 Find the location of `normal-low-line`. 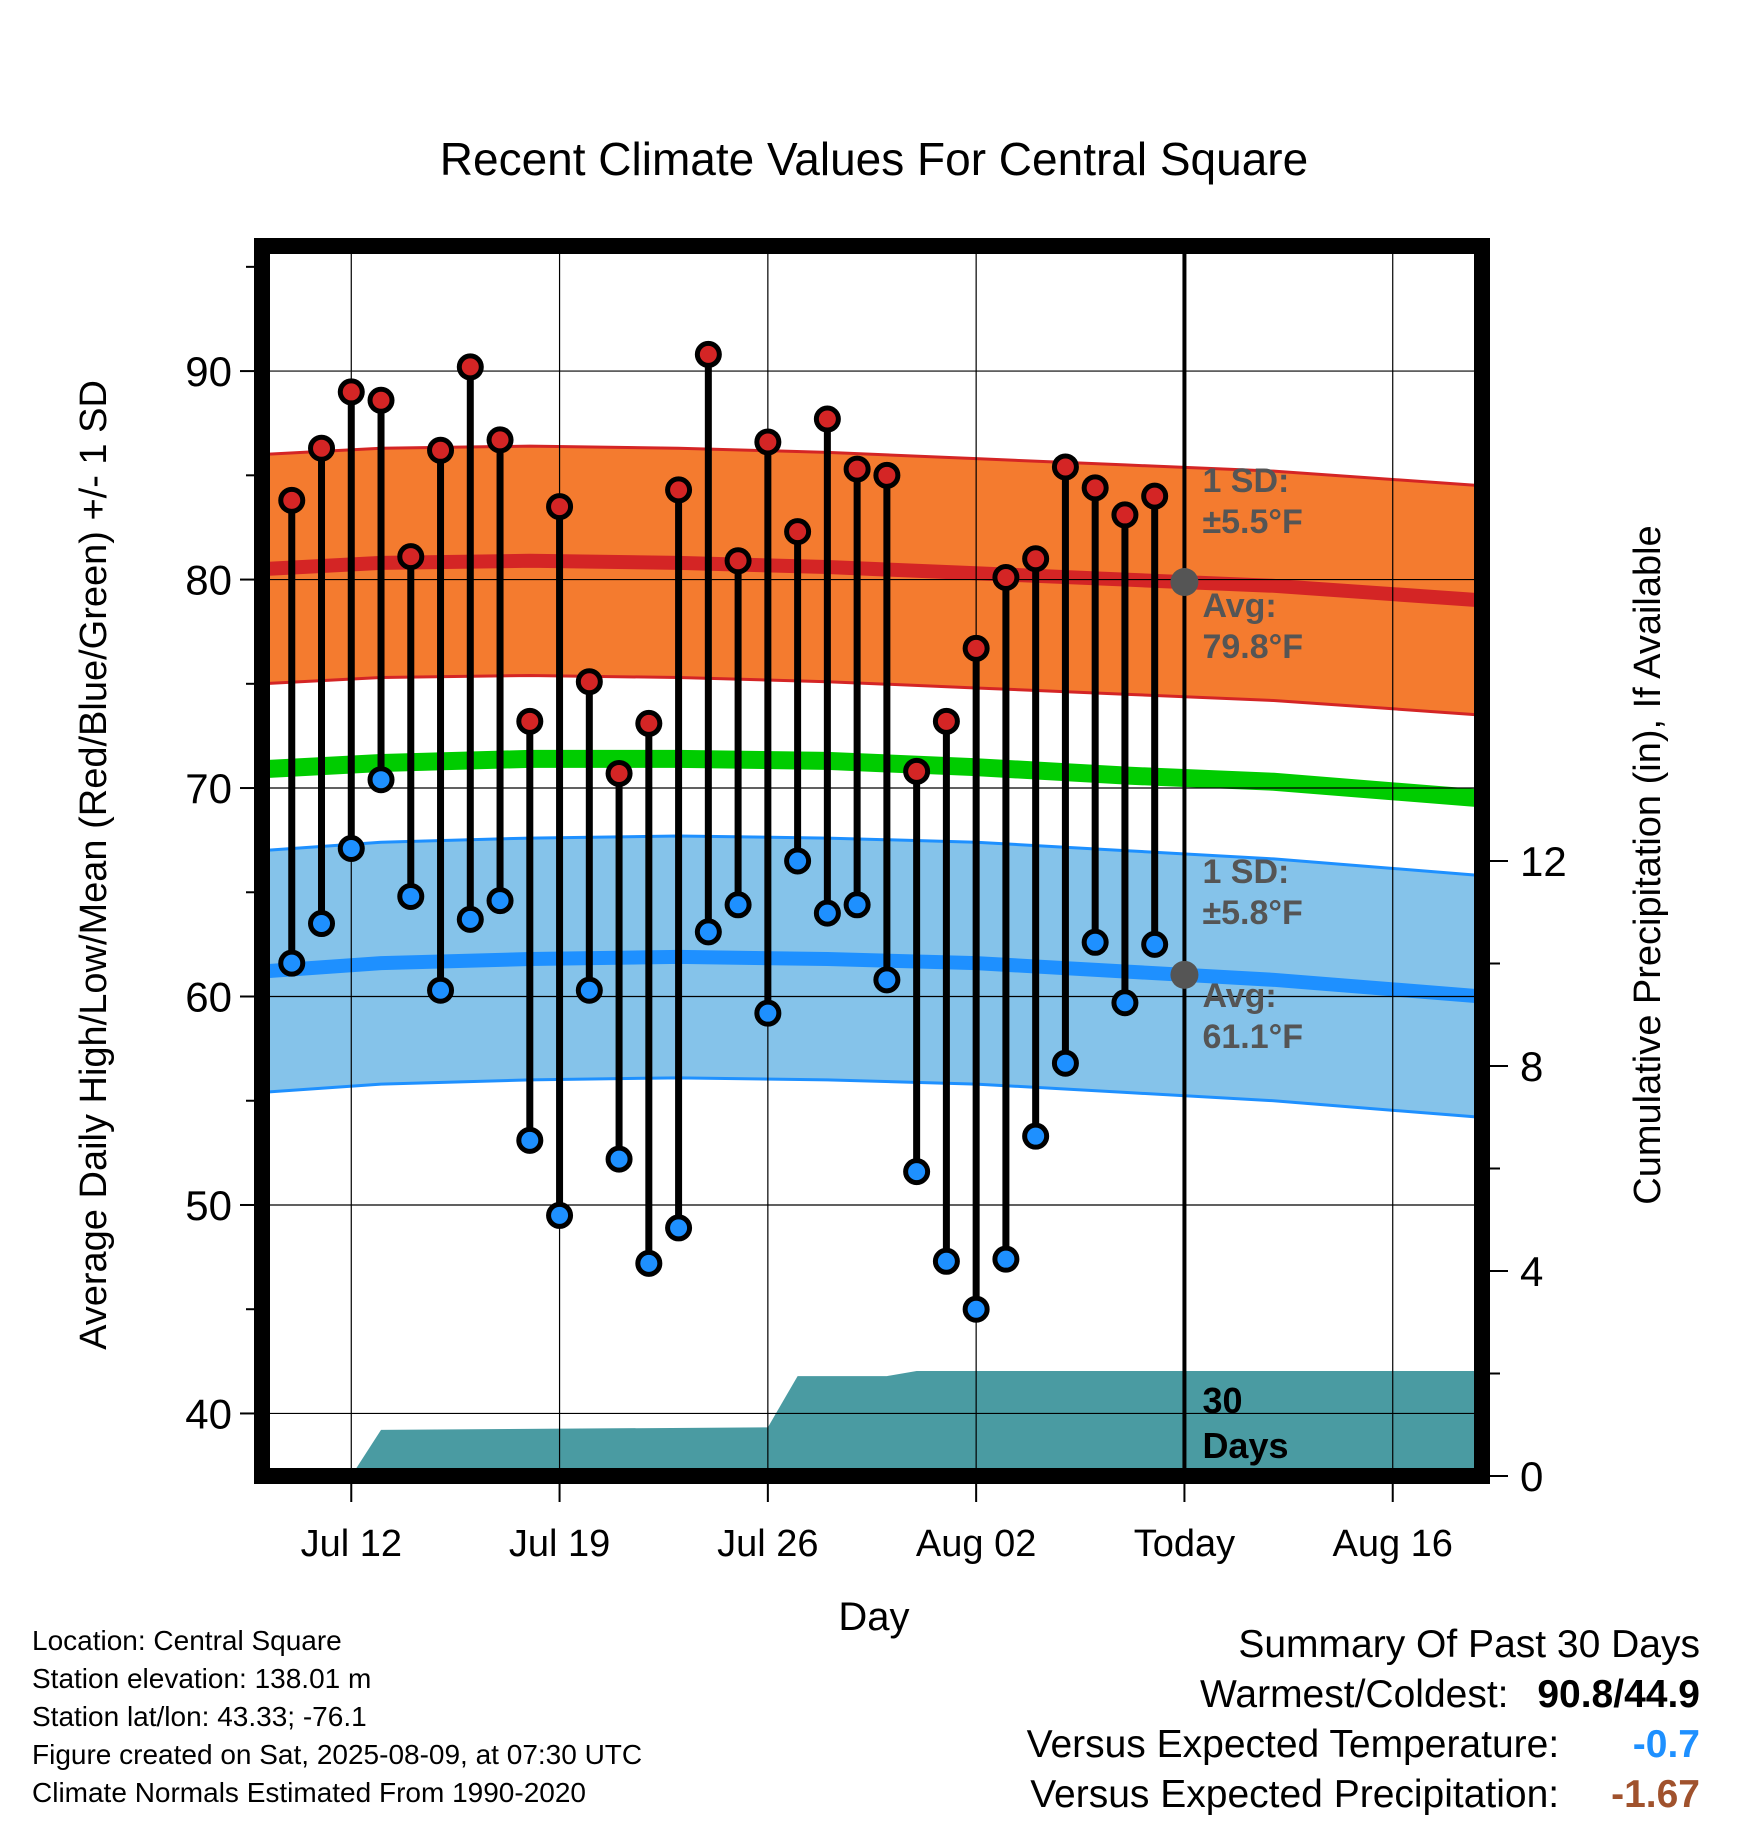

normal-low-line is located at coordinates (872, 976).